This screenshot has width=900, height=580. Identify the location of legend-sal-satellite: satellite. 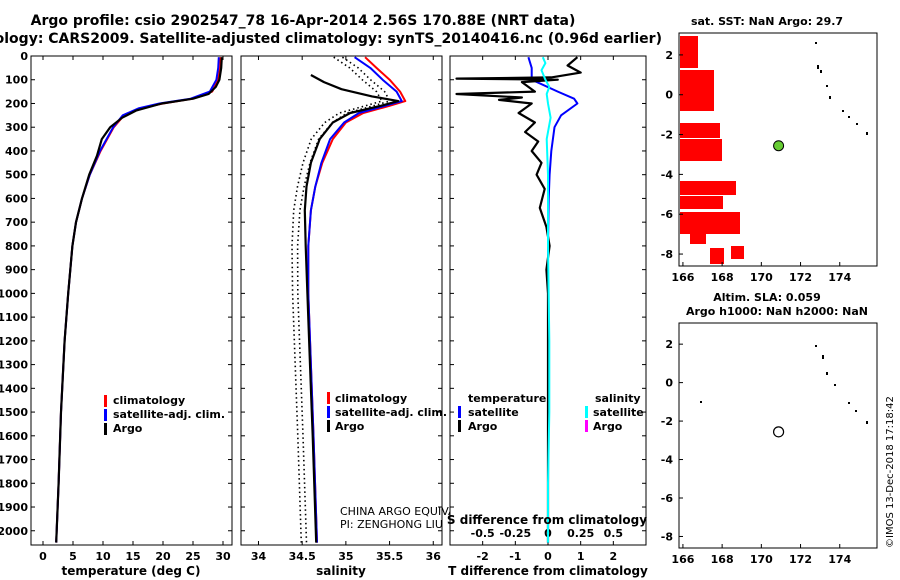
(618, 412).